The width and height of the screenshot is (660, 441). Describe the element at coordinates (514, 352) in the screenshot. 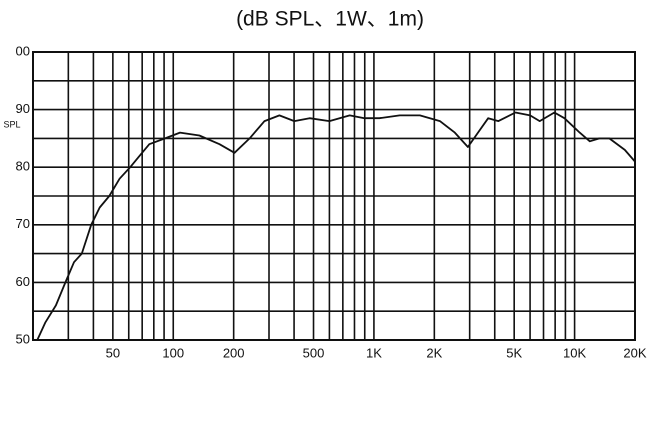

I see `x-tick-label: 5K` at that location.